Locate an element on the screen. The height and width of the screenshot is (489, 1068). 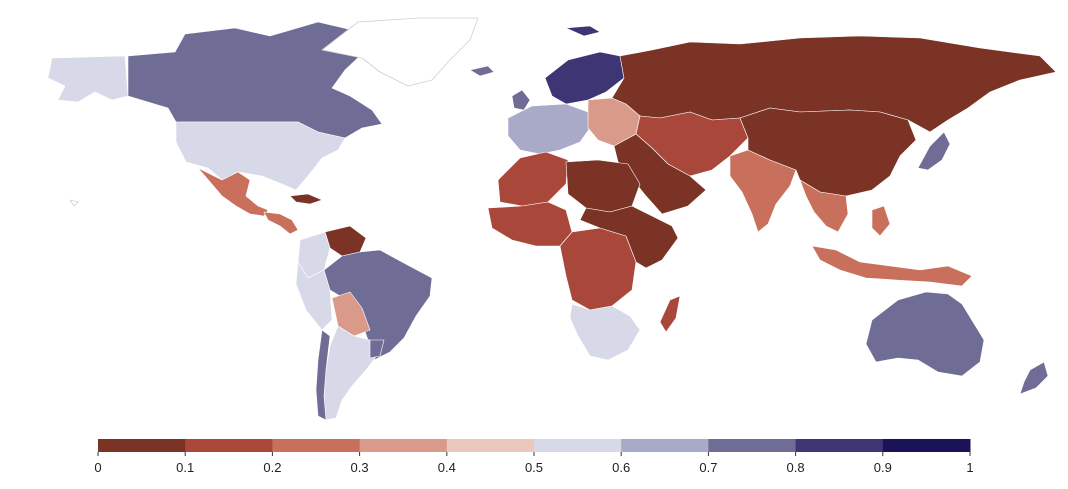
region-uruguay is located at coordinates (377, 349).